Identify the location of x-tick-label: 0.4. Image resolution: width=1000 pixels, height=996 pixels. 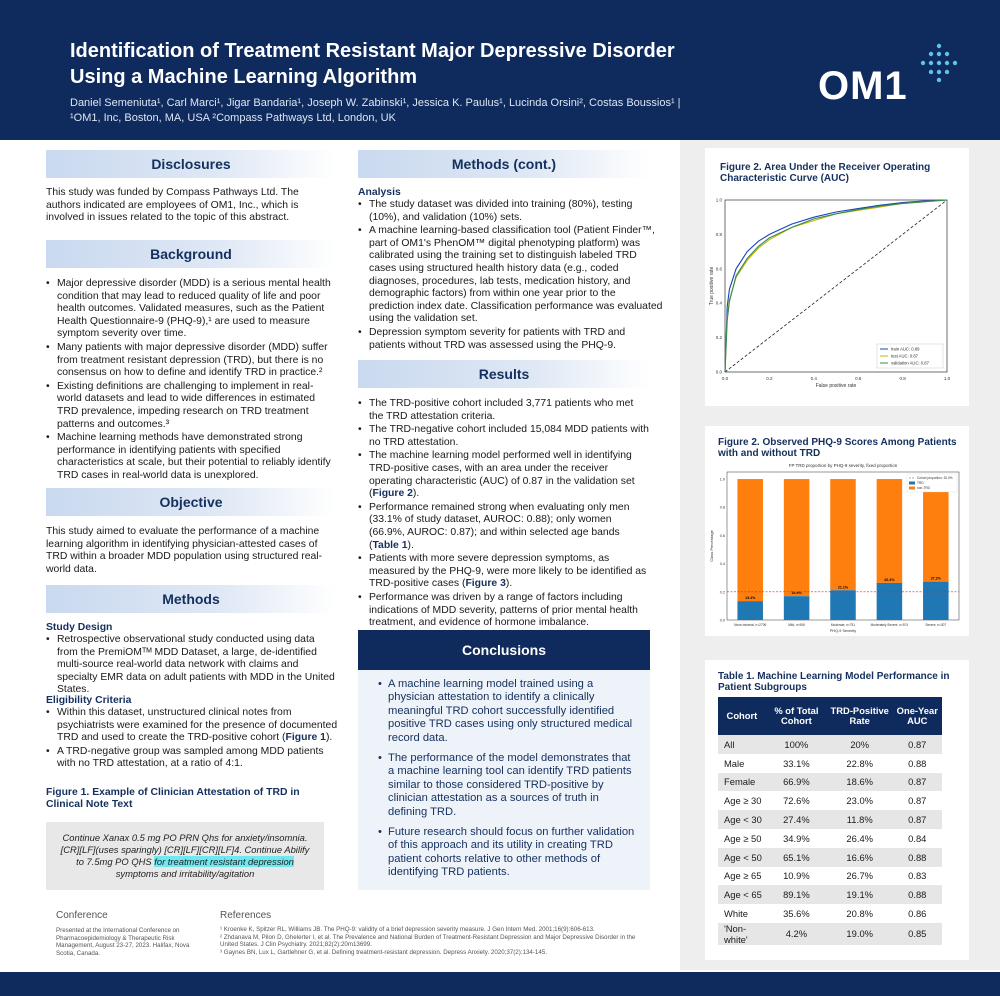
(814, 378).